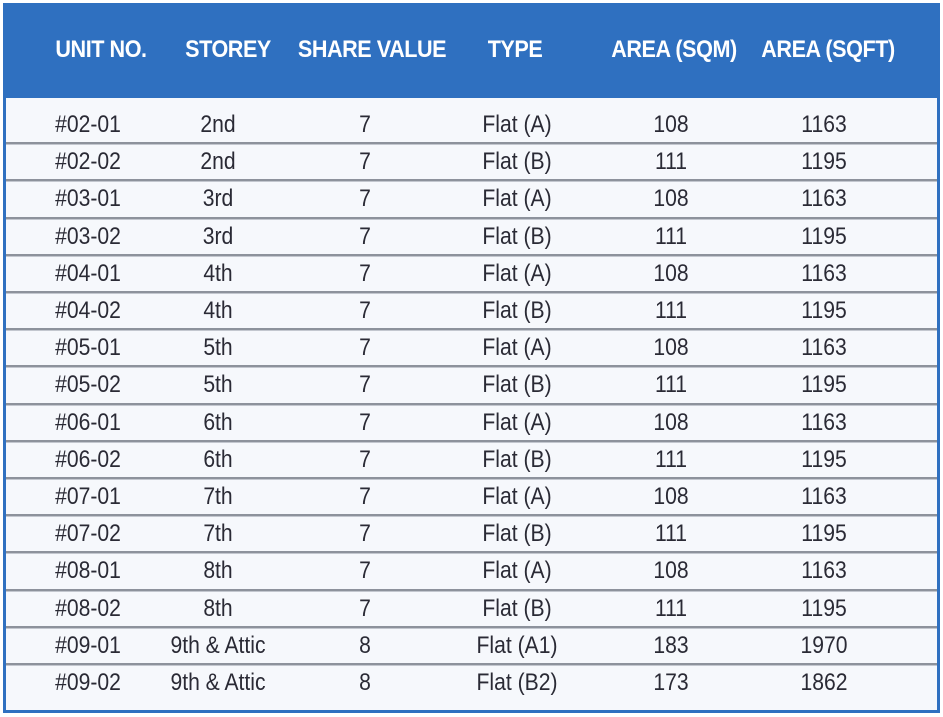 Image resolution: width=943 pixels, height=717 pixels. I want to click on table-cell: #06-02, so click(88, 459).